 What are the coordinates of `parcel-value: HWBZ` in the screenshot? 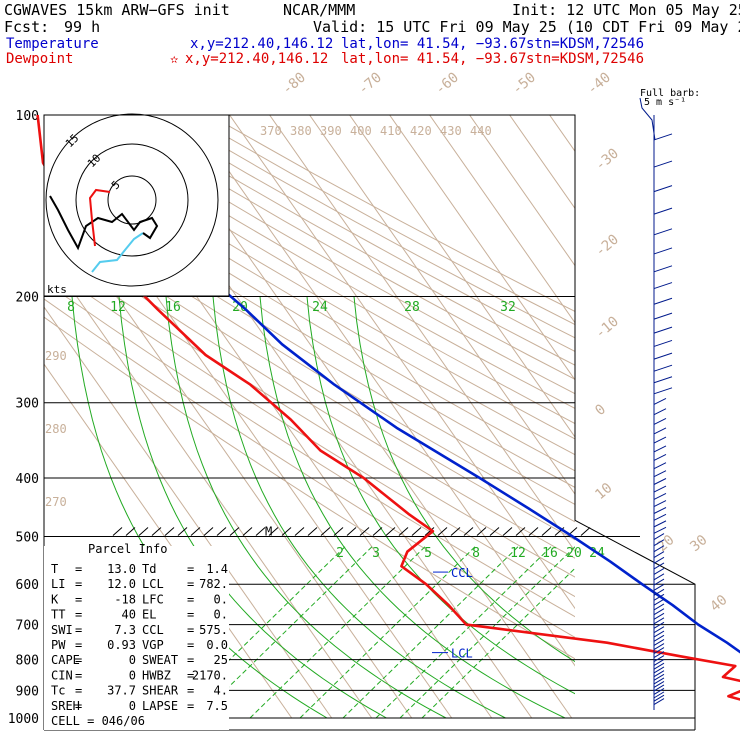 It's located at (156, 675).